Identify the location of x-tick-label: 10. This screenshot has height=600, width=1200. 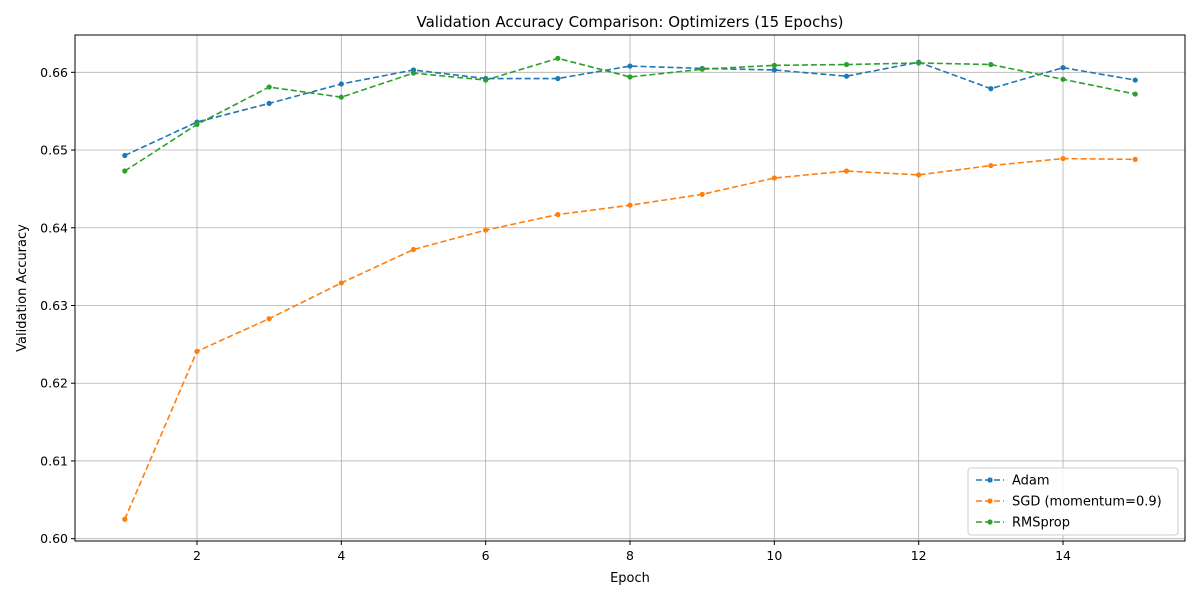
(774, 555).